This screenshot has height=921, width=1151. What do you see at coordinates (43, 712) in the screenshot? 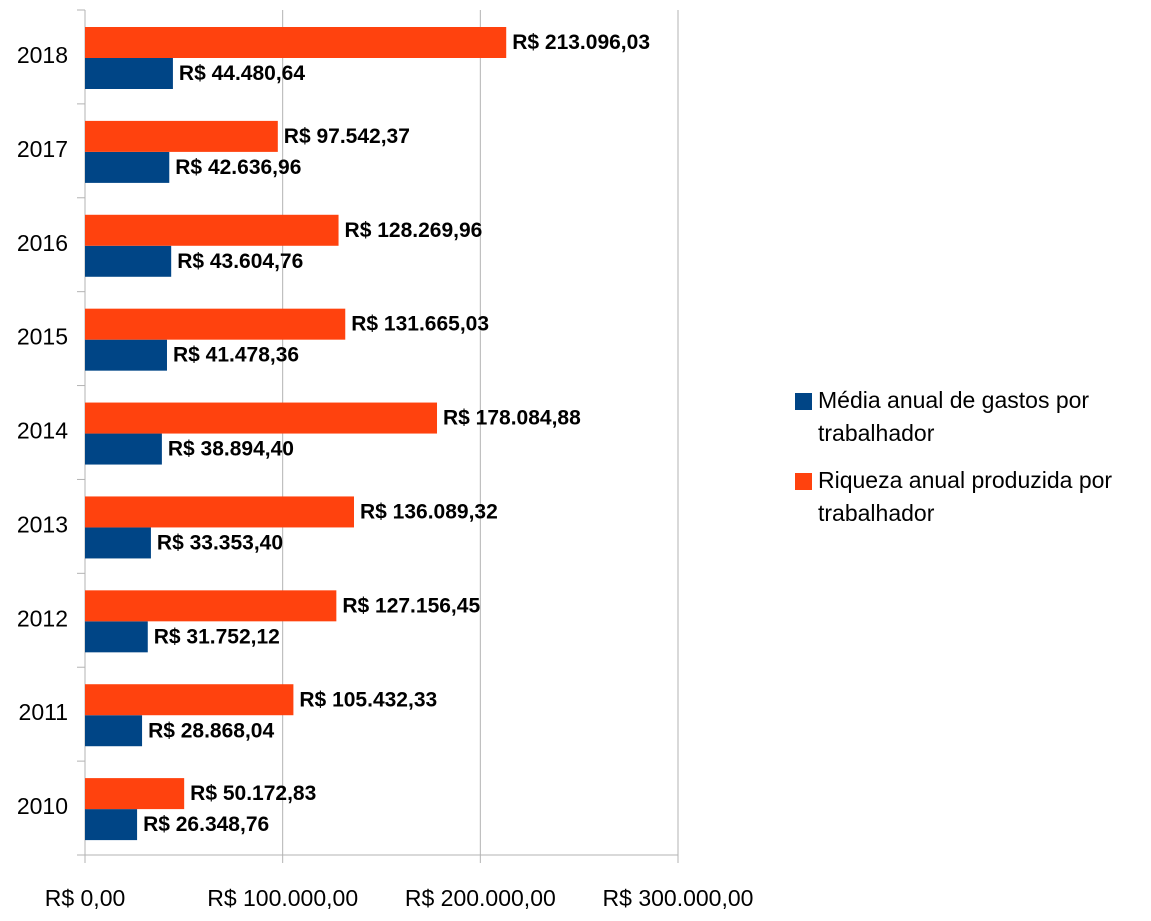
I see `y-tick-label: 2011` at bounding box center [43, 712].